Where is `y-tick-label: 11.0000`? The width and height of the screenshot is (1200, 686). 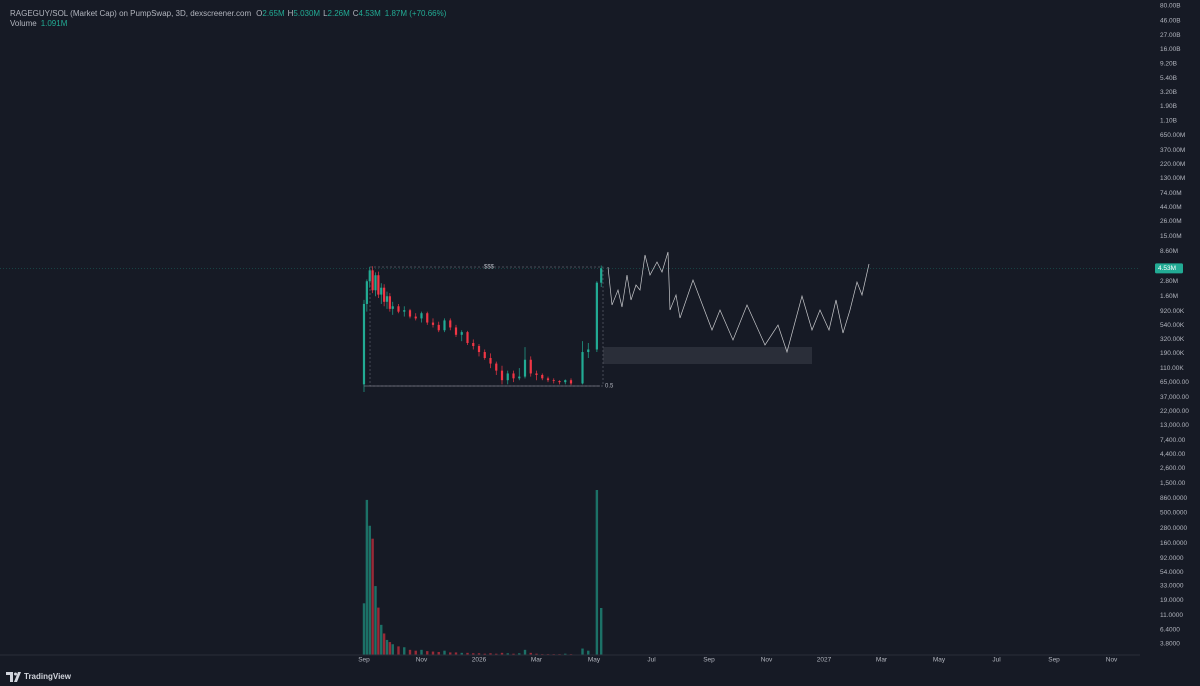 y-tick-label: 11.0000 is located at coordinates (1171, 615).